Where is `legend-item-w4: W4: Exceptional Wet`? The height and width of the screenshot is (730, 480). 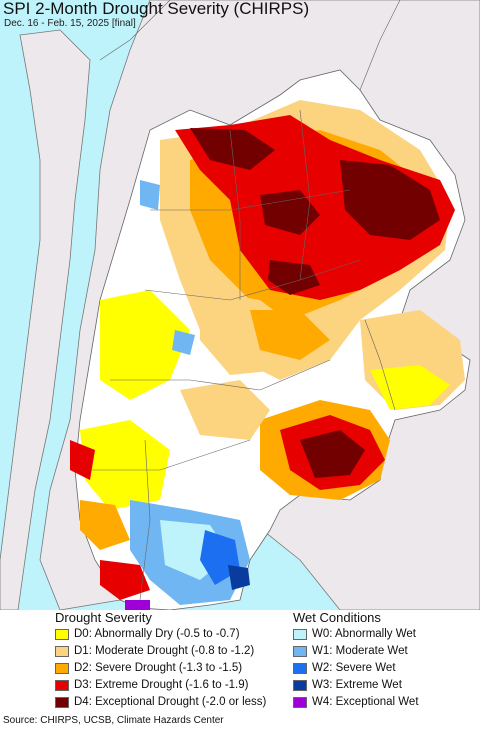 legend-item-w4: W4: Exceptional Wet is located at coordinates (356, 702).